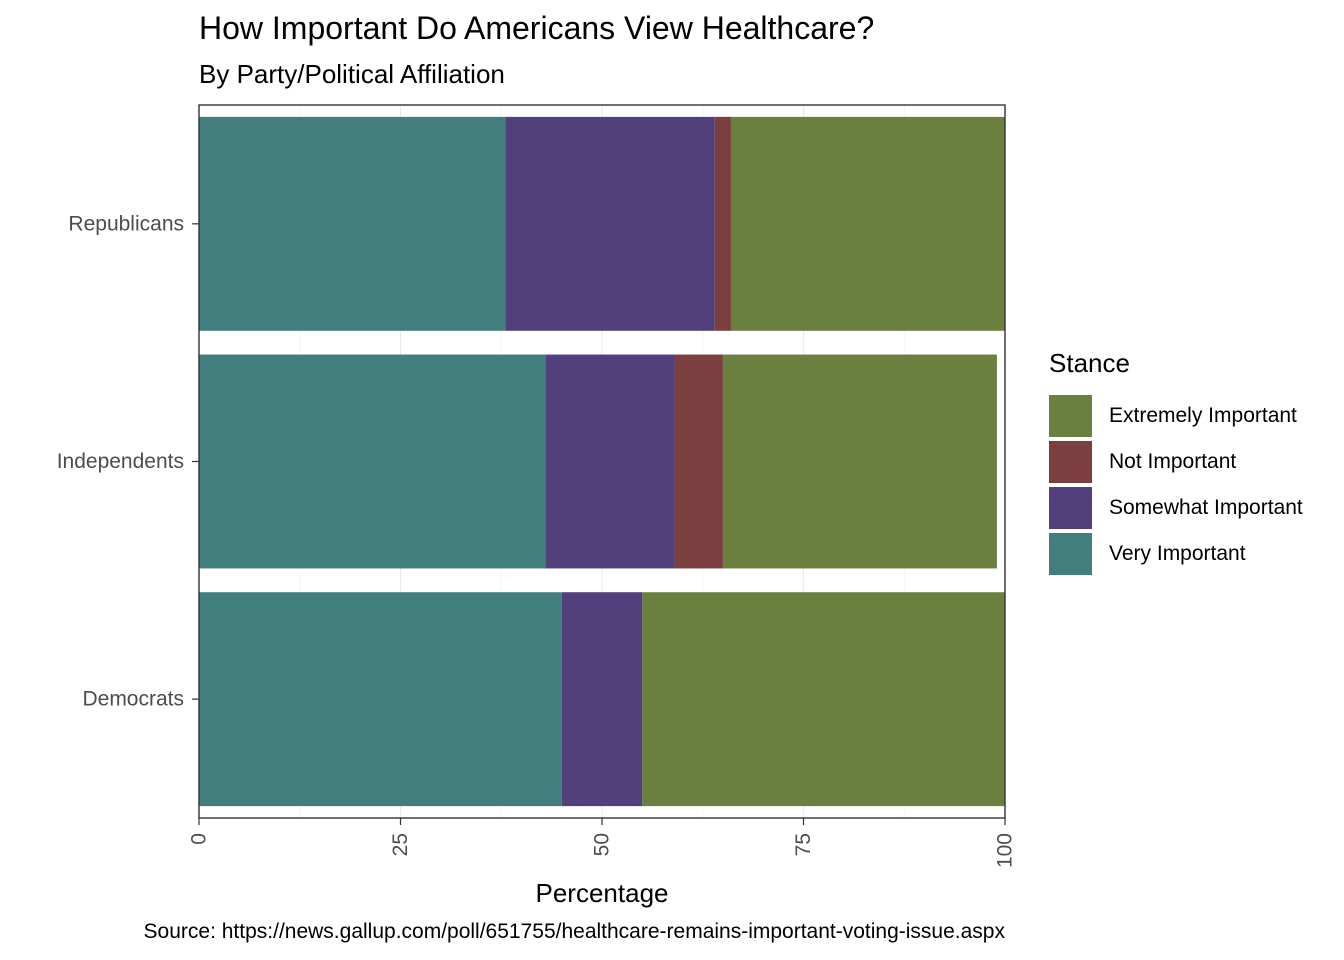  I want to click on y-tick-label: Democrats, so click(133, 699).